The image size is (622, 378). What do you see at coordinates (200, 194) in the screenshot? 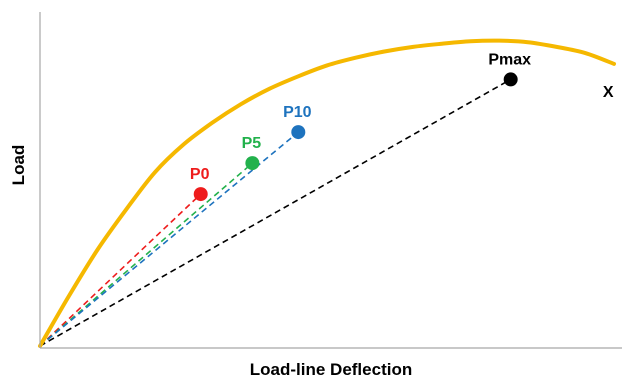
I see `point-p0` at bounding box center [200, 194].